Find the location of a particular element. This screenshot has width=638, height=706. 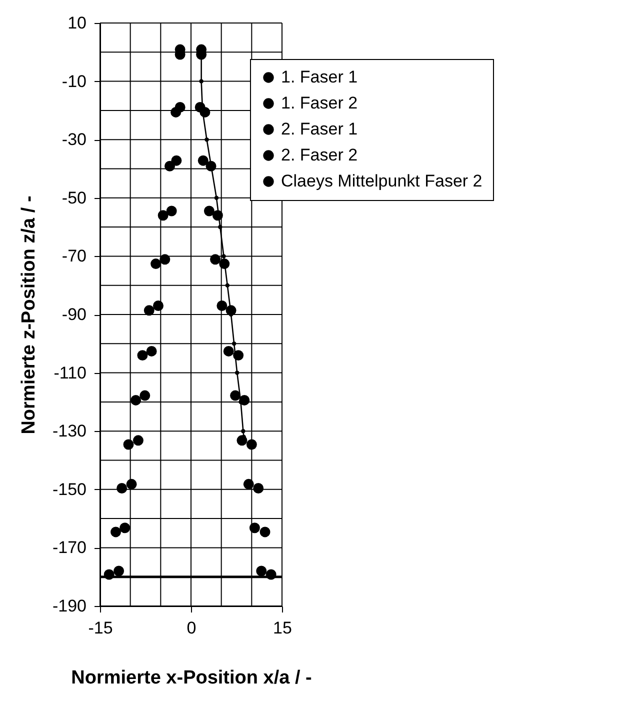

y-tick-label: -190 is located at coordinates (69, 606).